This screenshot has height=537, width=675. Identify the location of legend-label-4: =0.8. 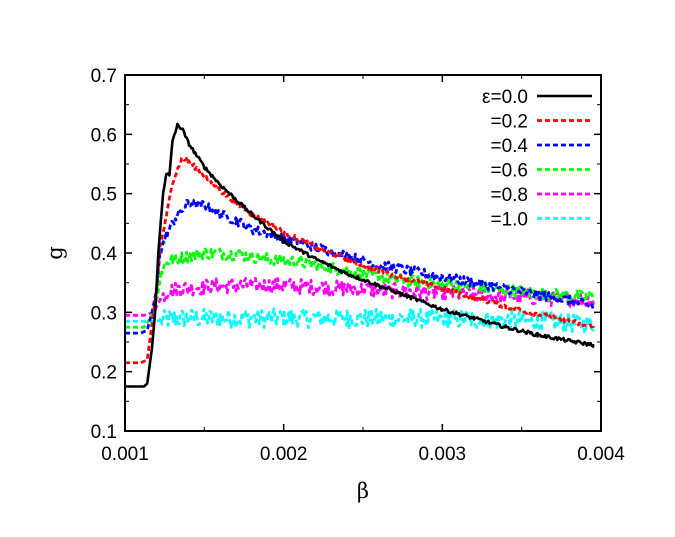
(509, 195).